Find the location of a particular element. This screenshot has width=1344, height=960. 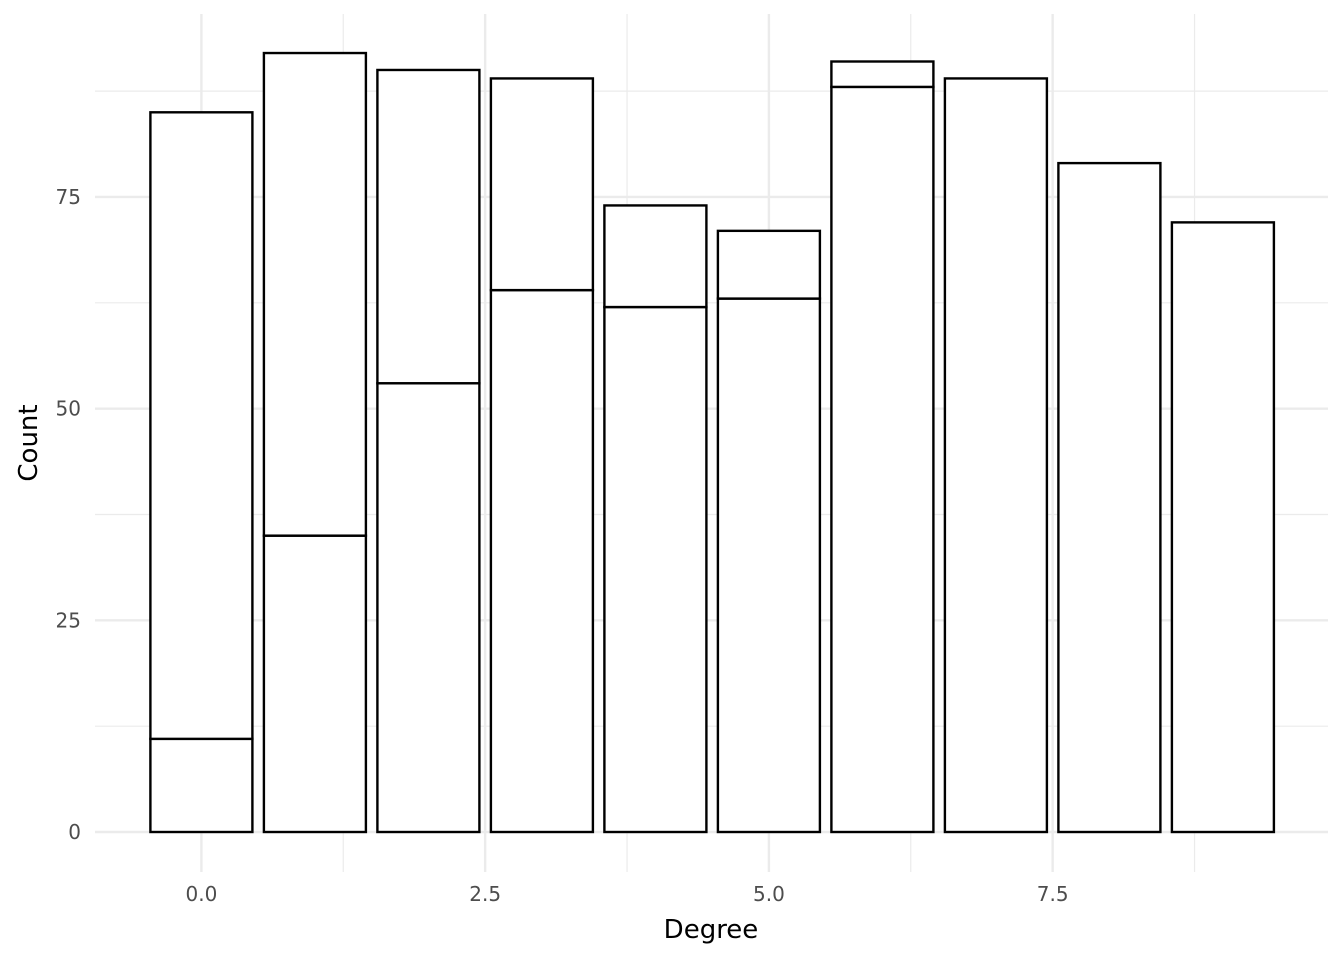

x-axis-title: Degree is located at coordinates (711, 930).